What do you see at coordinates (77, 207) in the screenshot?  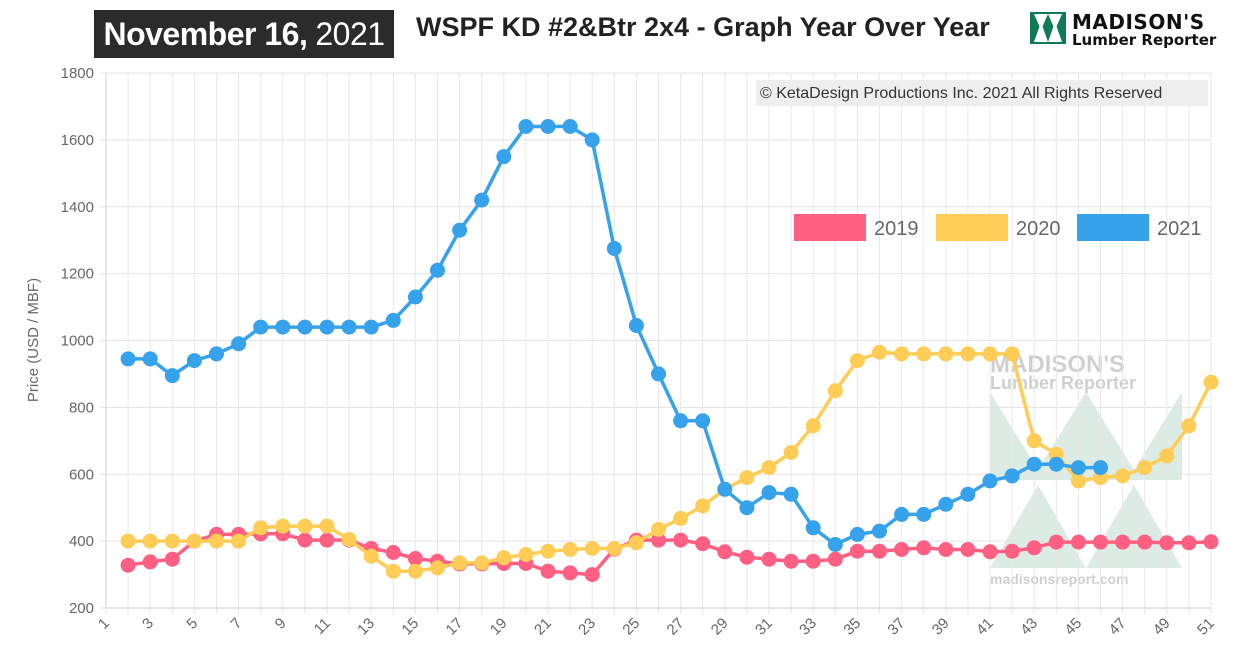 I see `y-tick-label: 1400` at bounding box center [77, 207].